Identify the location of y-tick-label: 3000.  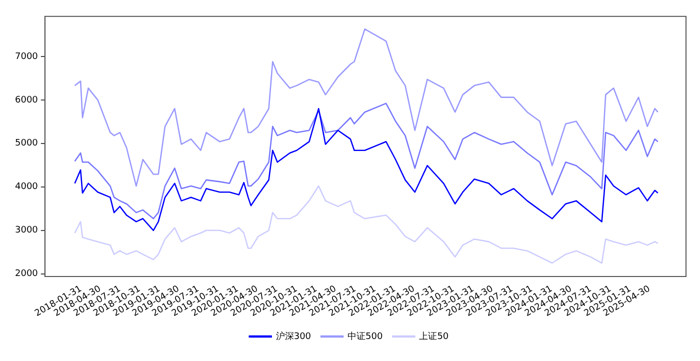
(26, 231).